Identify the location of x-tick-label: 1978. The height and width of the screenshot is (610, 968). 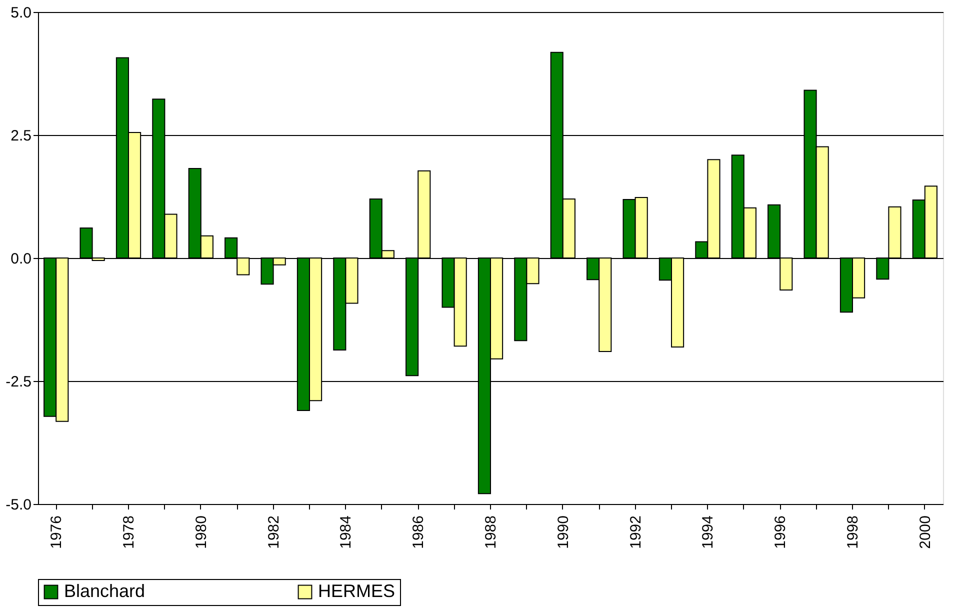
(129, 532).